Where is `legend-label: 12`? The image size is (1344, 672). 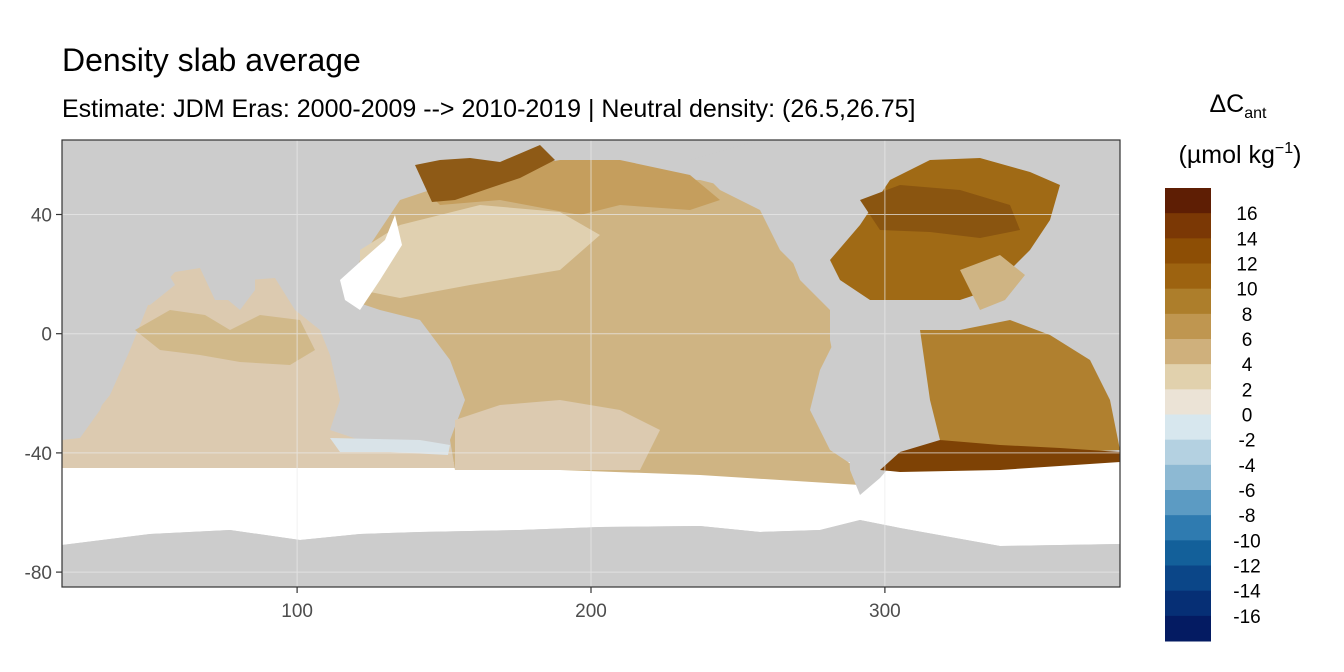 legend-label: 12 is located at coordinates (1246, 265).